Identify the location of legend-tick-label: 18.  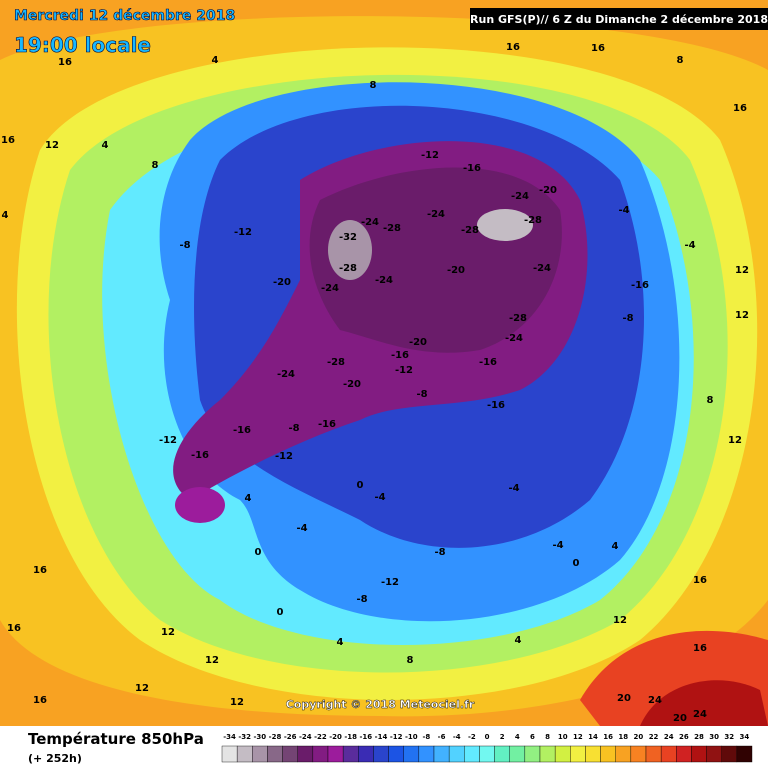
(623, 737).